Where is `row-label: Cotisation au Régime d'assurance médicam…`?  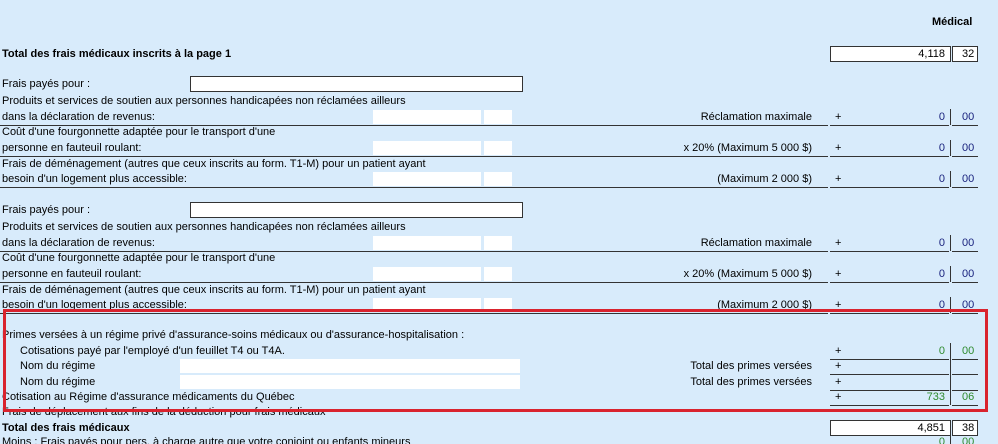
row-label: Cotisation au Régime d'assurance médicam… is located at coordinates (148, 397).